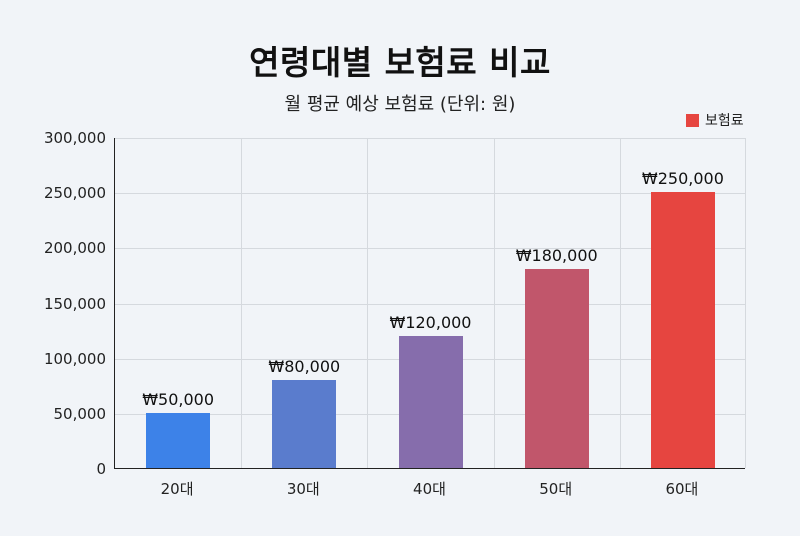 This screenshot has height=536, width=800. I want to click on x-tick-label: 40대, so click(429, 489).